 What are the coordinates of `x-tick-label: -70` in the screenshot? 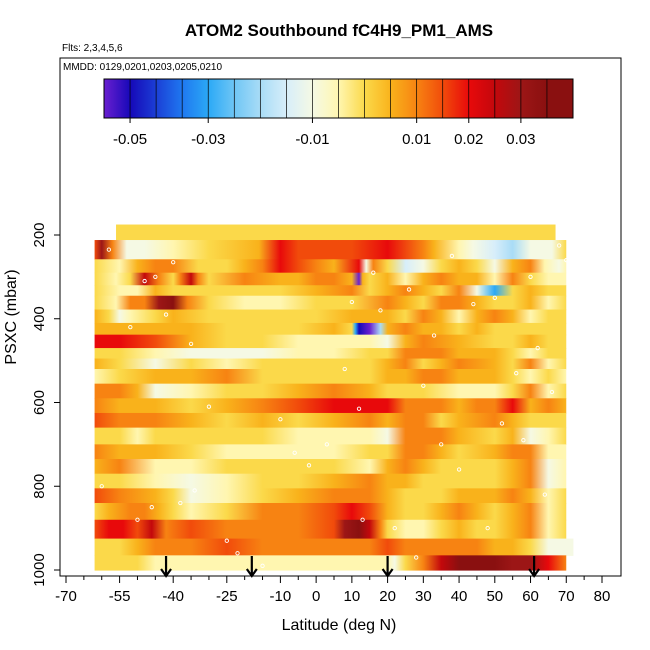 It's located at (66, 596).